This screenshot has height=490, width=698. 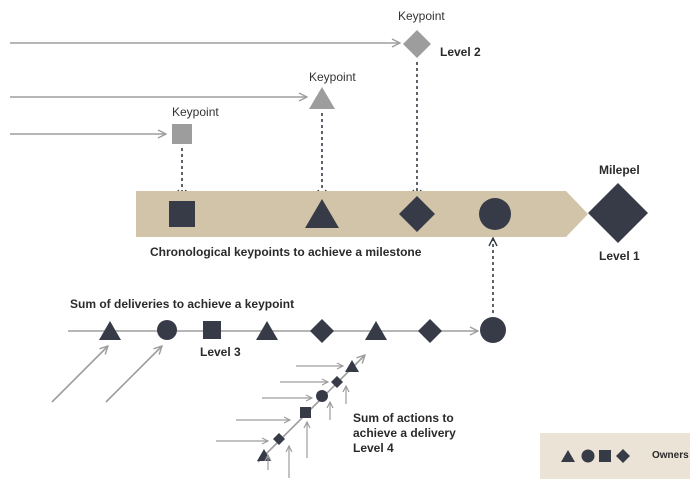 I want to click on owners-diamond-icon, so click(x=623, y=456).